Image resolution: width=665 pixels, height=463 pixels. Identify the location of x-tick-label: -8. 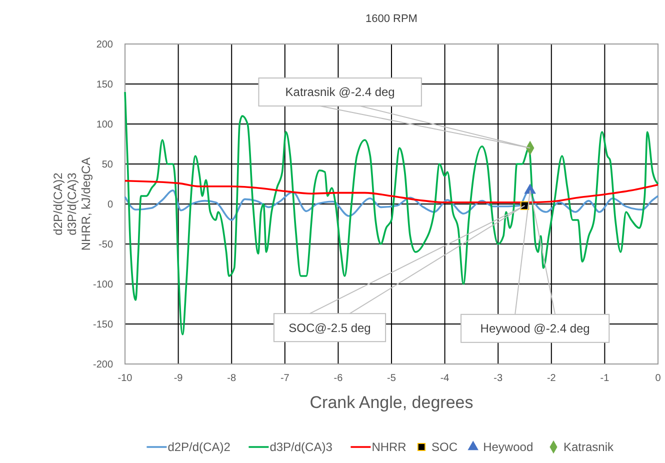
(231, 378).